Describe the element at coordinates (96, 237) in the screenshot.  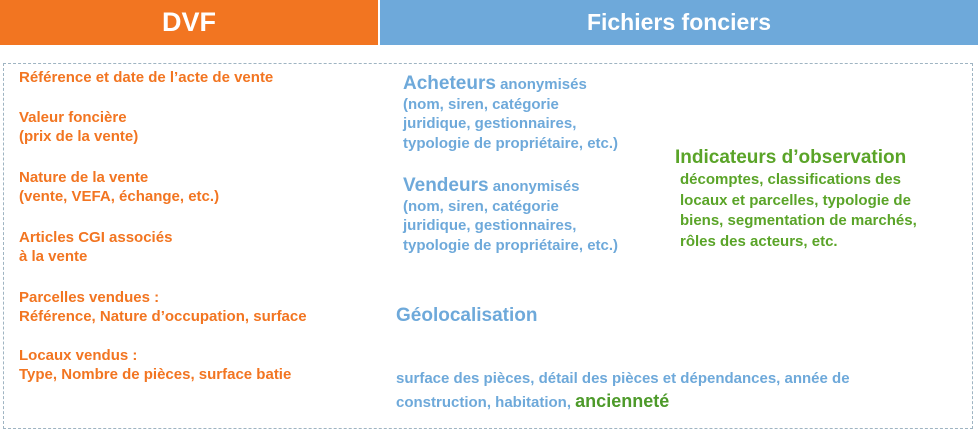
I see `dvf-item-line: Articles CGI associés` at that location.